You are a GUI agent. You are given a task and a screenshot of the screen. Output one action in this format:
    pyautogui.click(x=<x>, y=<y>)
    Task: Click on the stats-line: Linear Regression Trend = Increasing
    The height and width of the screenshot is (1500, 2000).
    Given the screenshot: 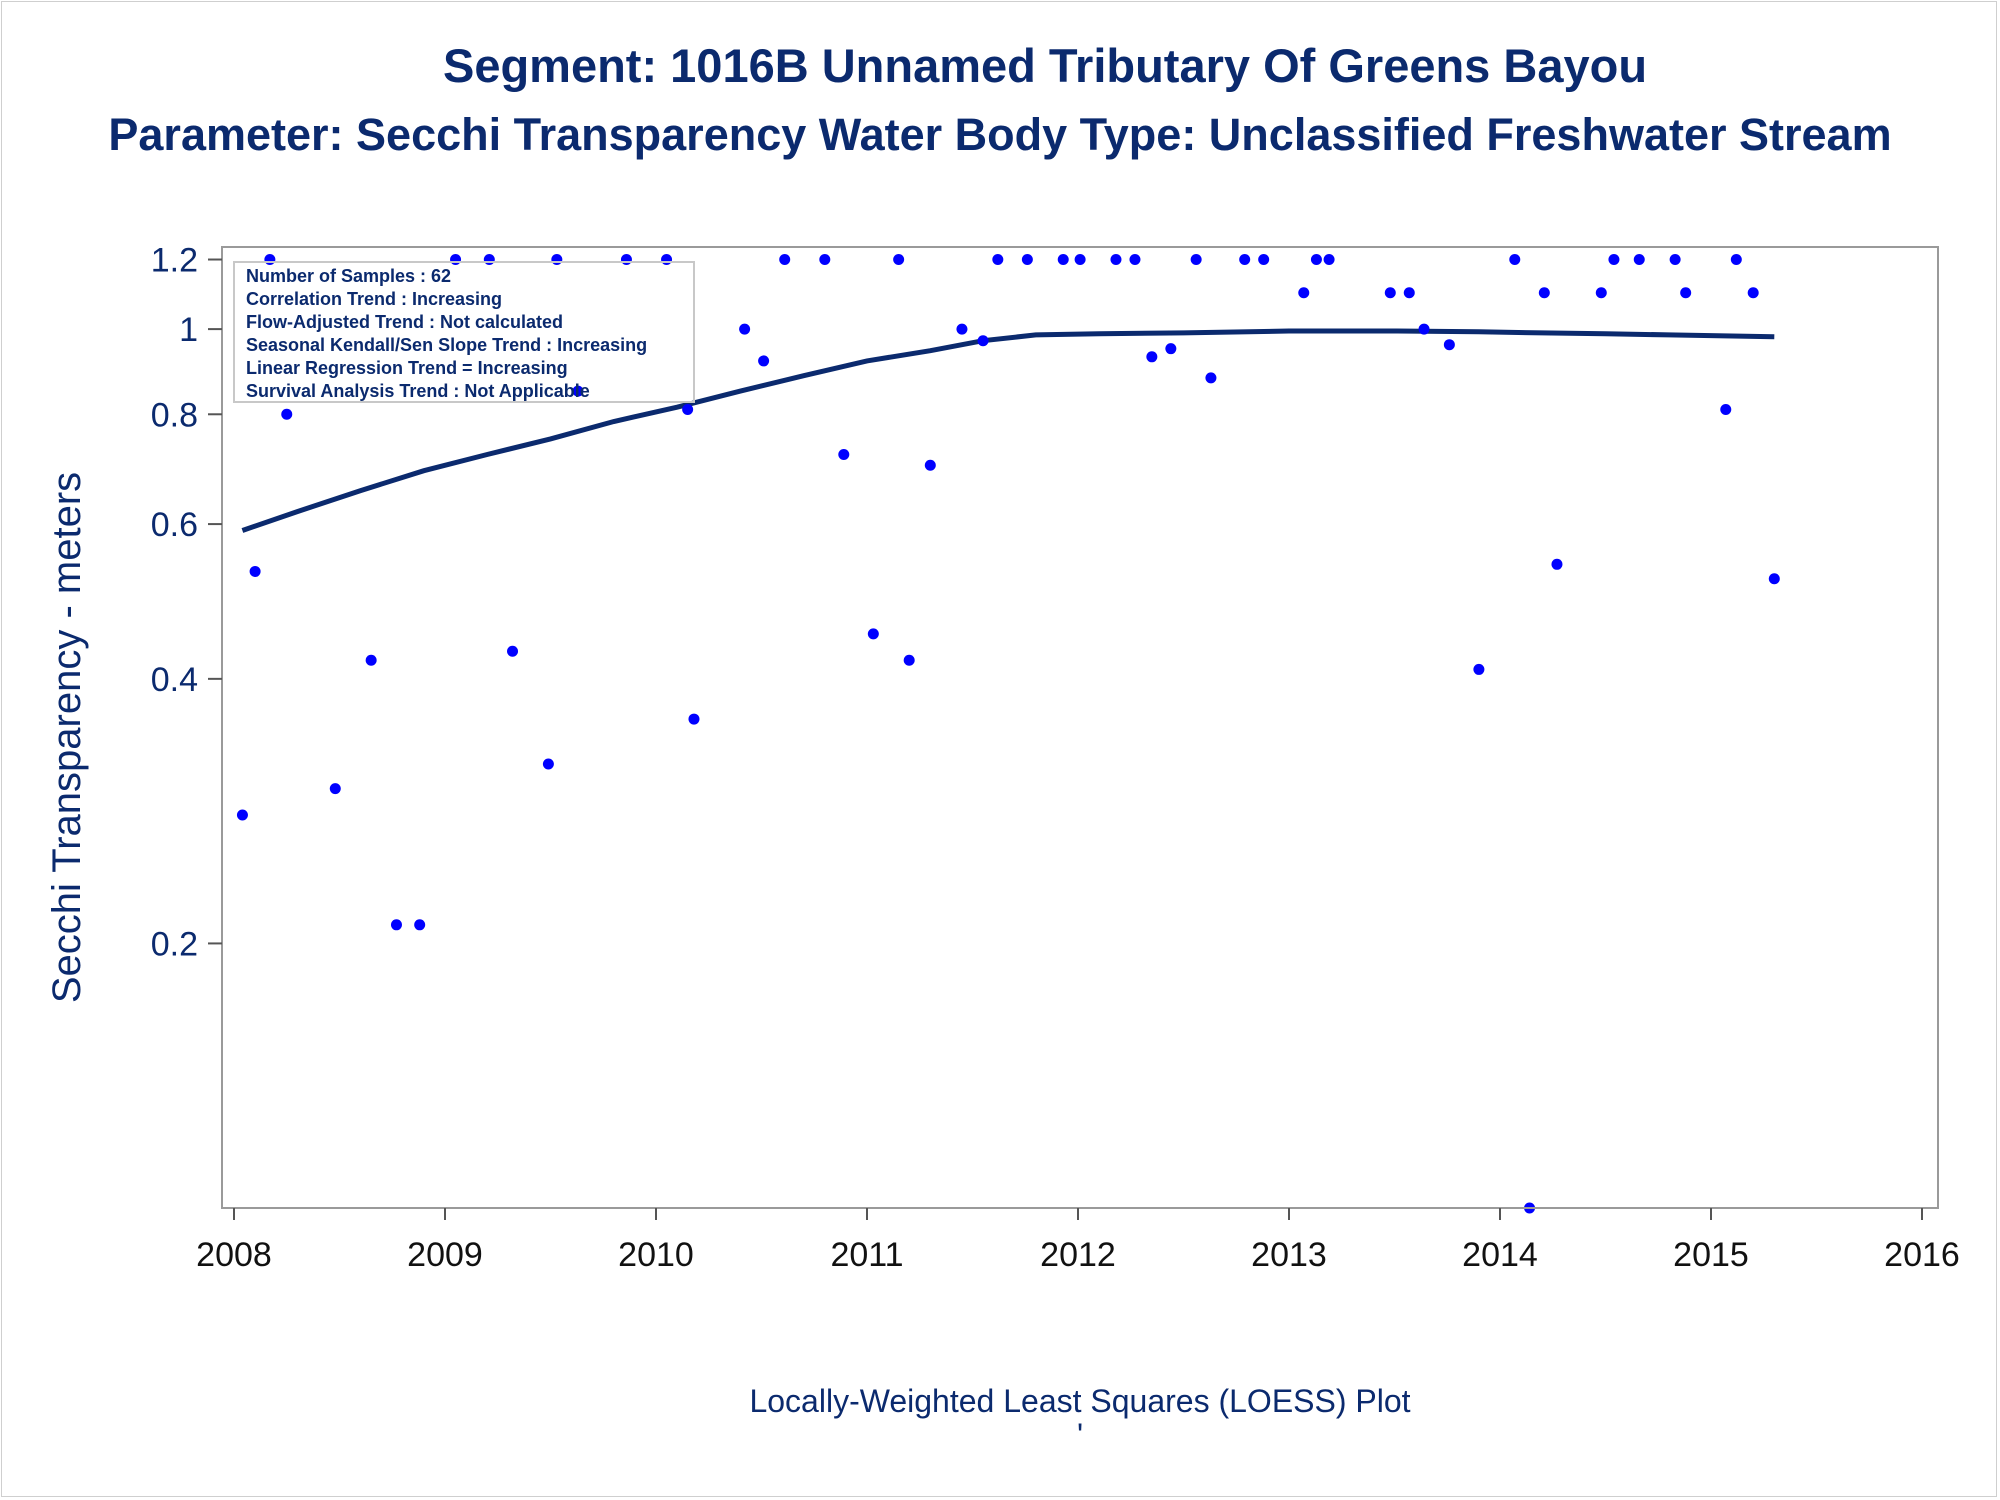 What is the action you would take?
    pyautogui.click(x=407, y=368)
    